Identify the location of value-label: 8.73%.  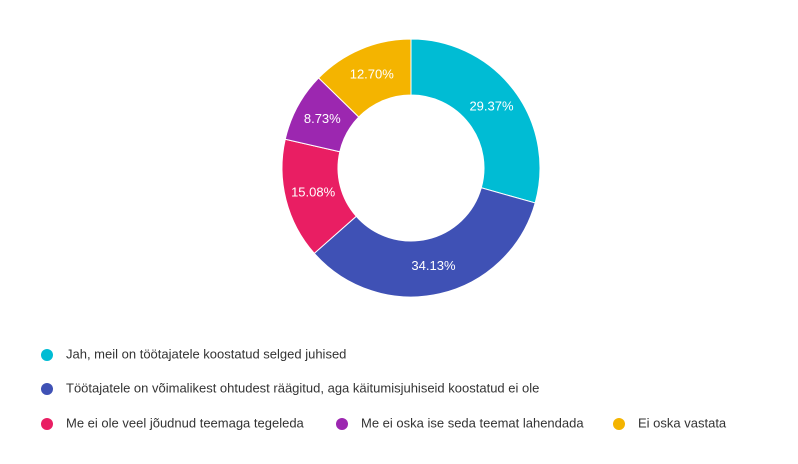
(322, 118).